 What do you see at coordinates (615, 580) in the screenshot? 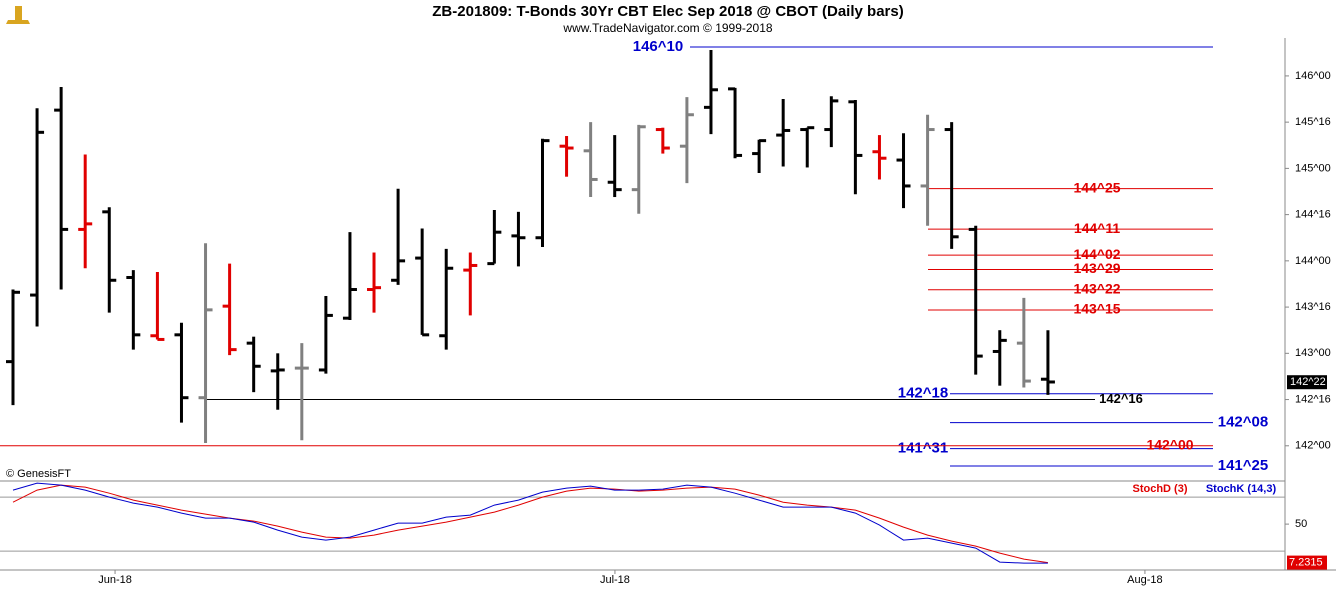
I see `x-tick-label: Jul-18` at bounding box center [615, 580].